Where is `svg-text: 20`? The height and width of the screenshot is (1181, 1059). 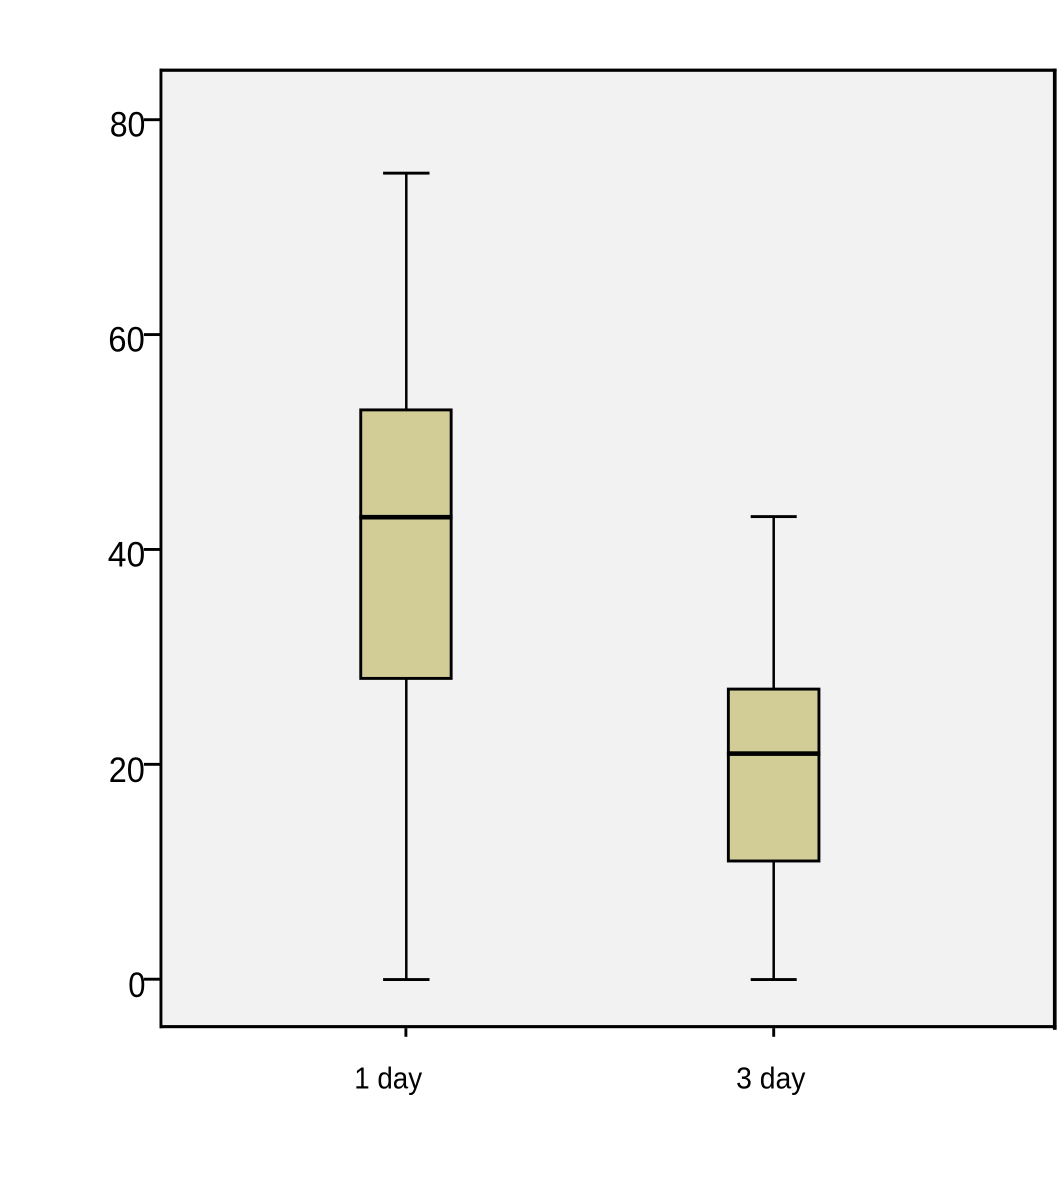 svg-text: 20 is located at coordinates (127, 770).